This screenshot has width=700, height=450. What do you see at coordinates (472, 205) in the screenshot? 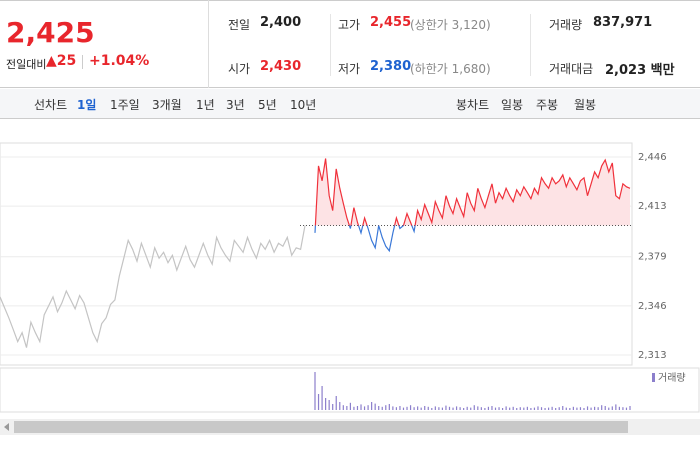
I see `price-line` at bounding box center [472, 205].